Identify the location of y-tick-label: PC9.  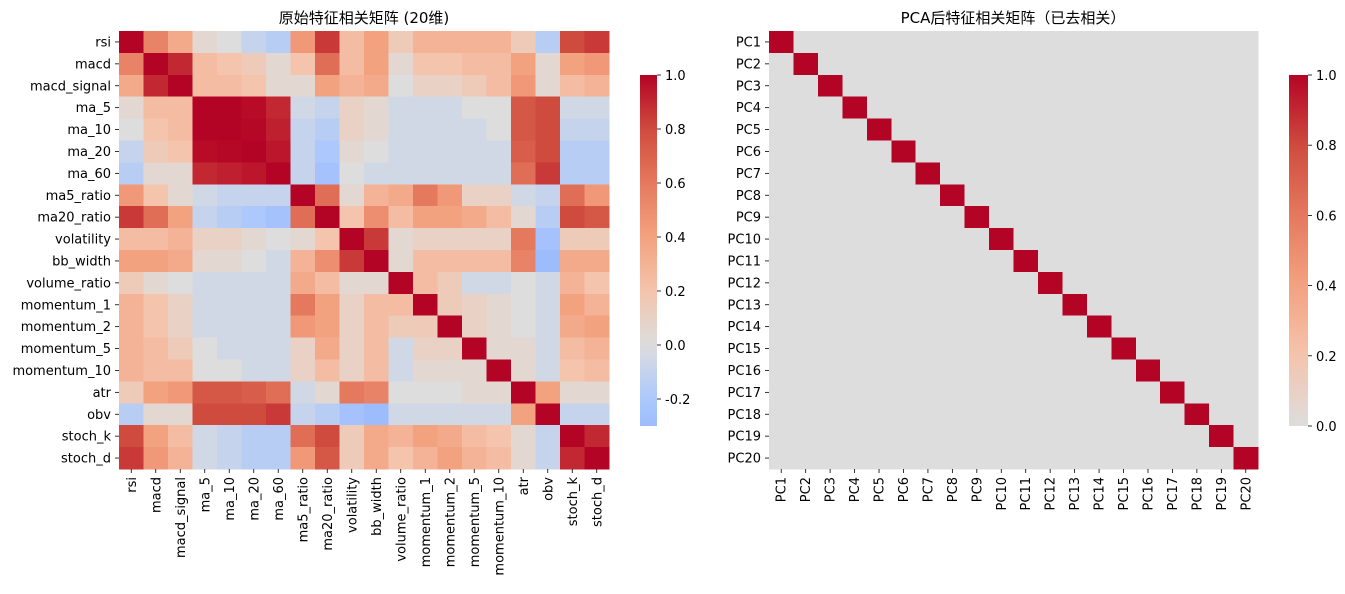
(748, 218).